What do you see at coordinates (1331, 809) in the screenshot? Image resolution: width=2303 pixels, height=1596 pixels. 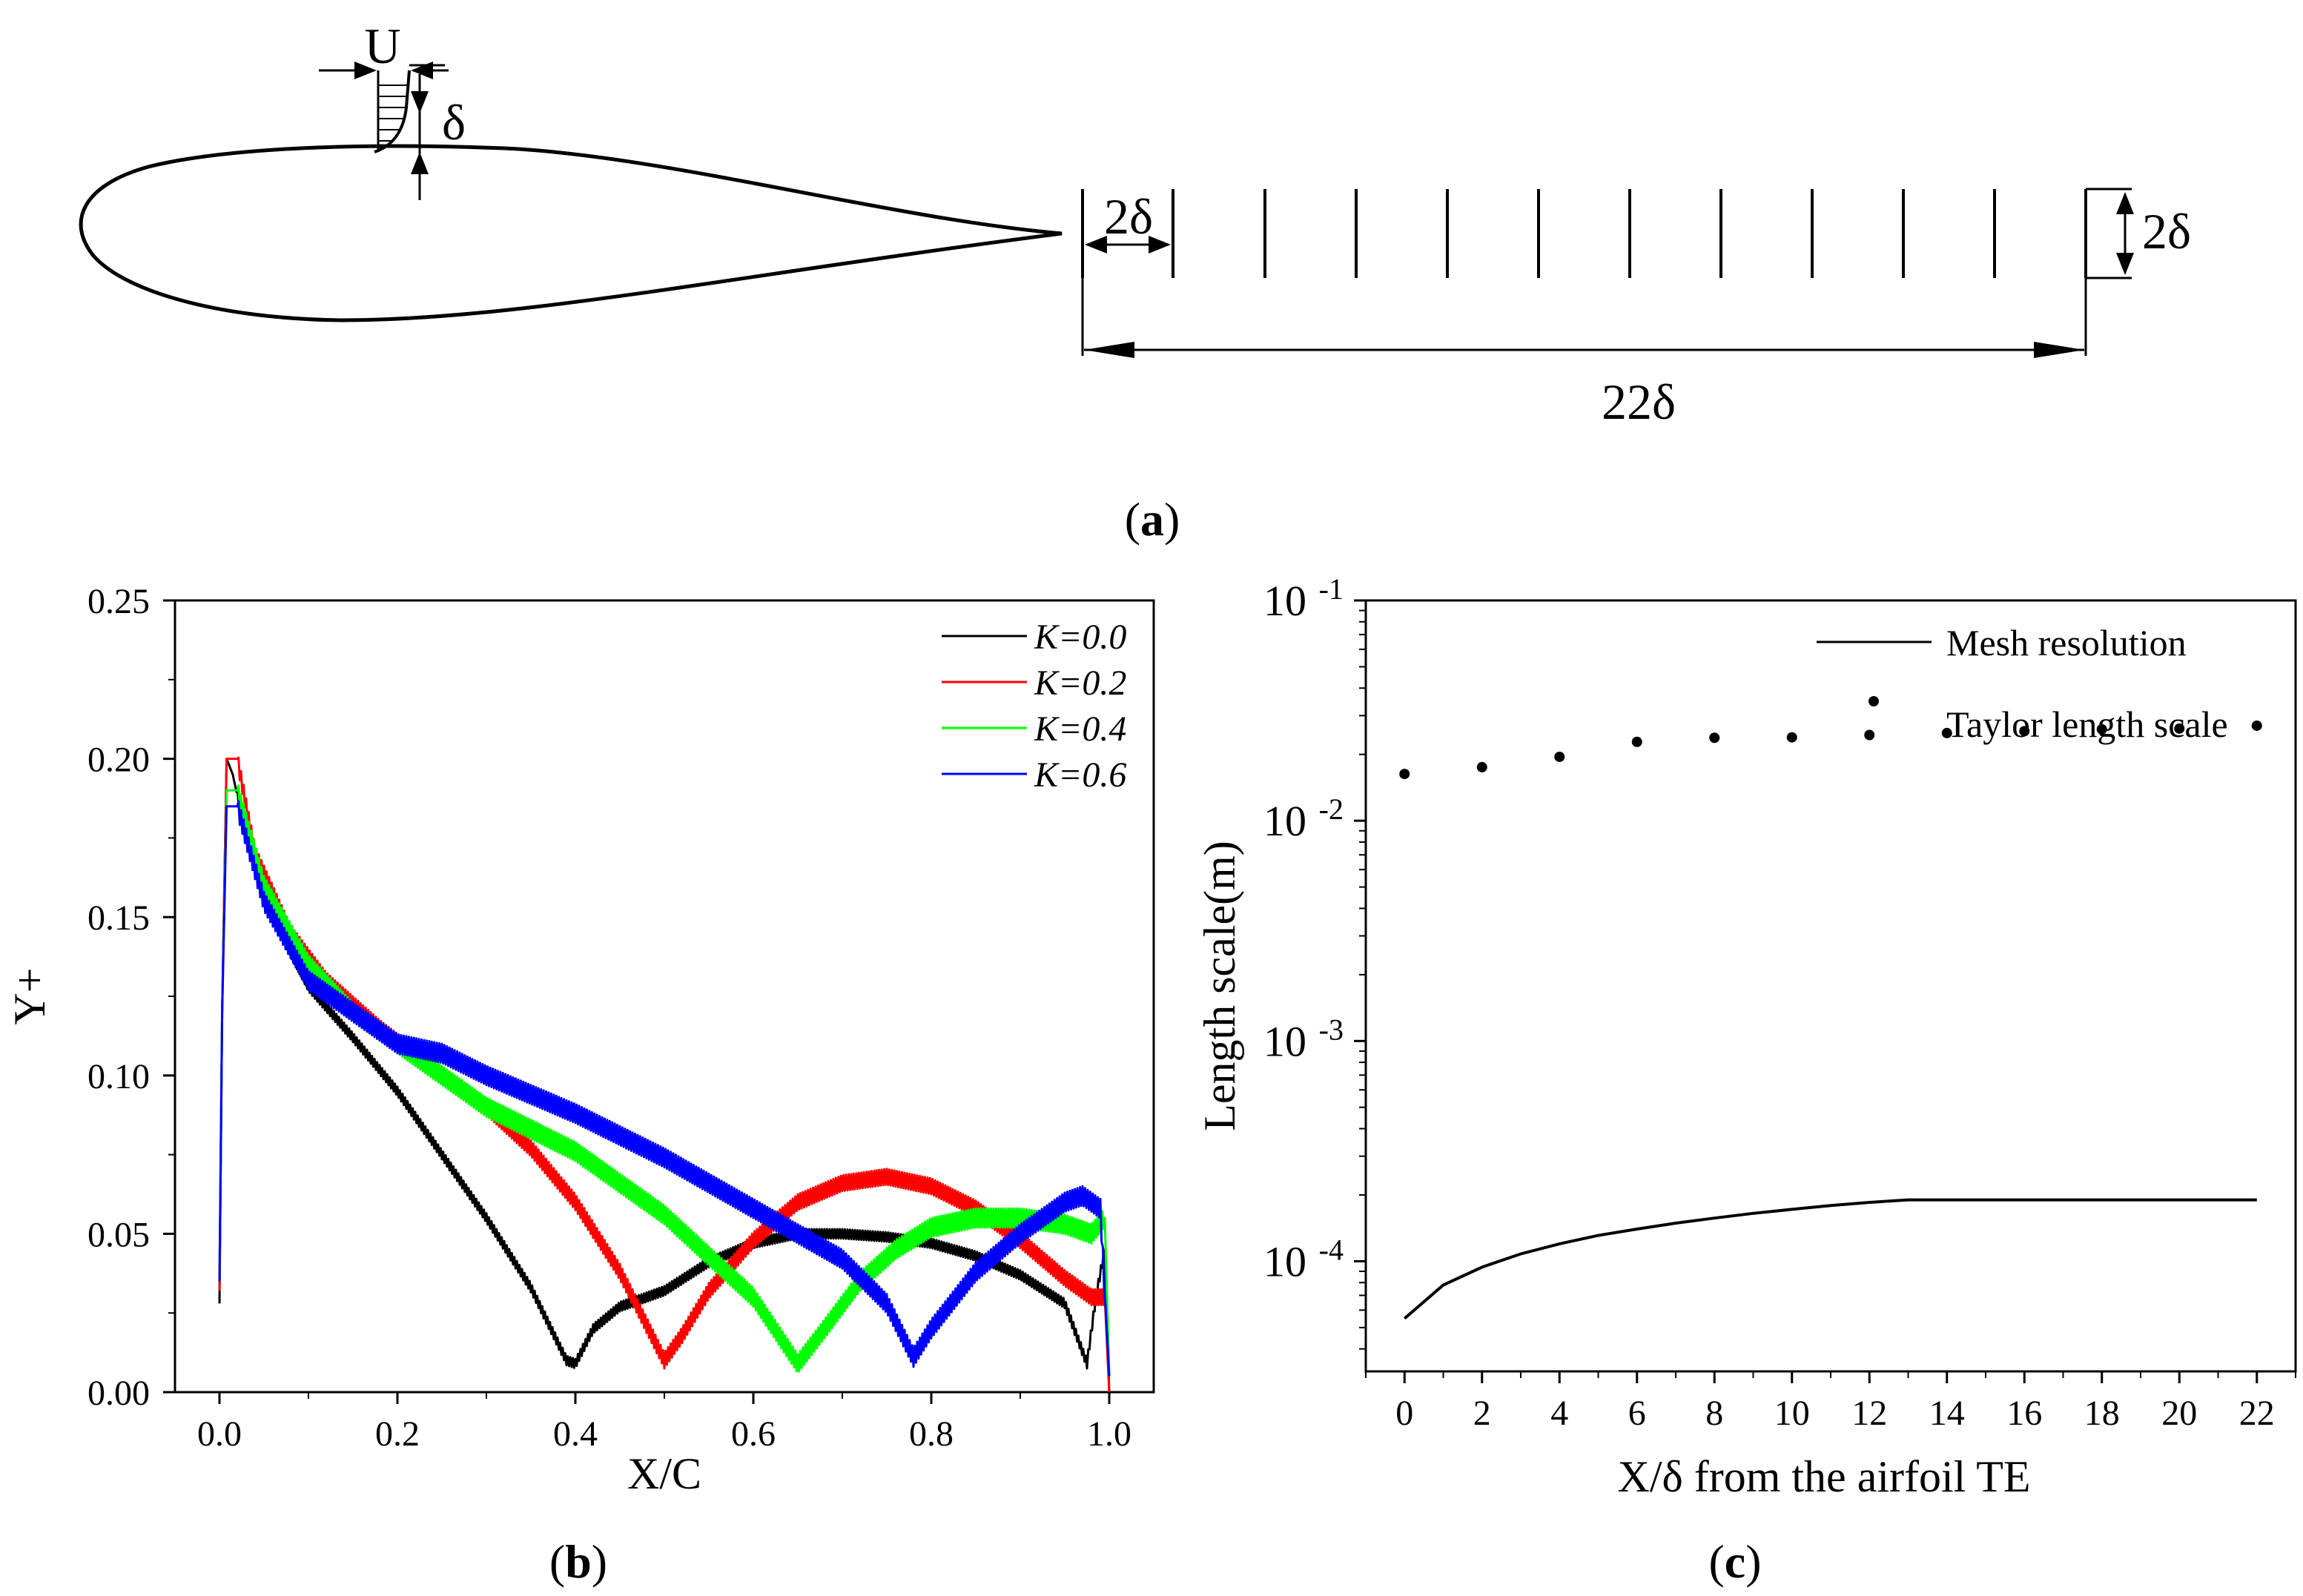 I see `y-tick-exponent: -2` at bounding box center [1331, 809].